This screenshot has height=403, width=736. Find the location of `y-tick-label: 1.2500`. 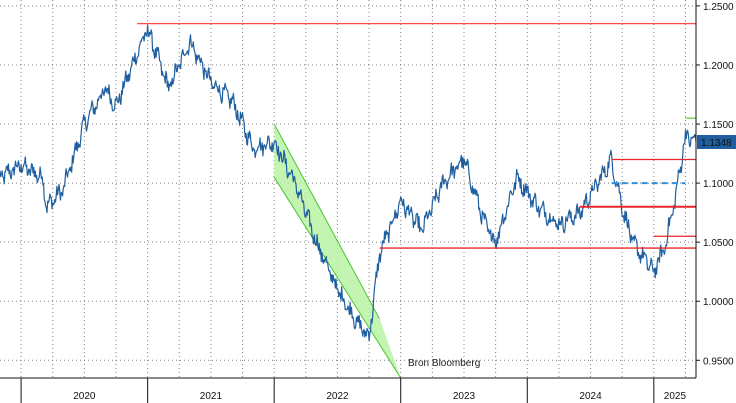

y-tick-label: 1.2500 is located at coordinates (718, 7).